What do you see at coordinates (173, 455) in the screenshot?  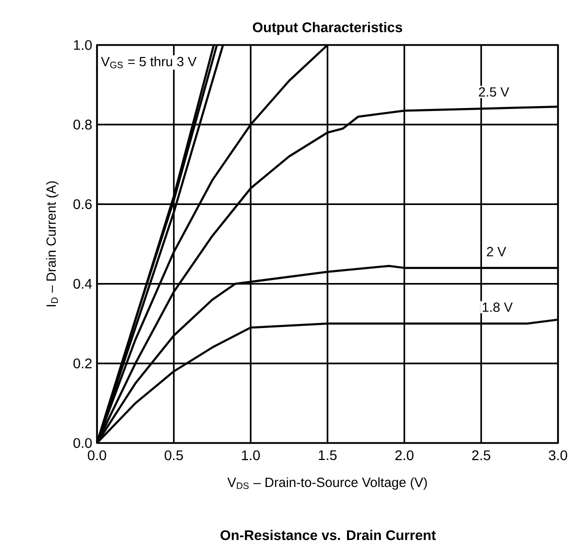 I see `x-tick-label: 0.5` at bounding box center [173, 455].